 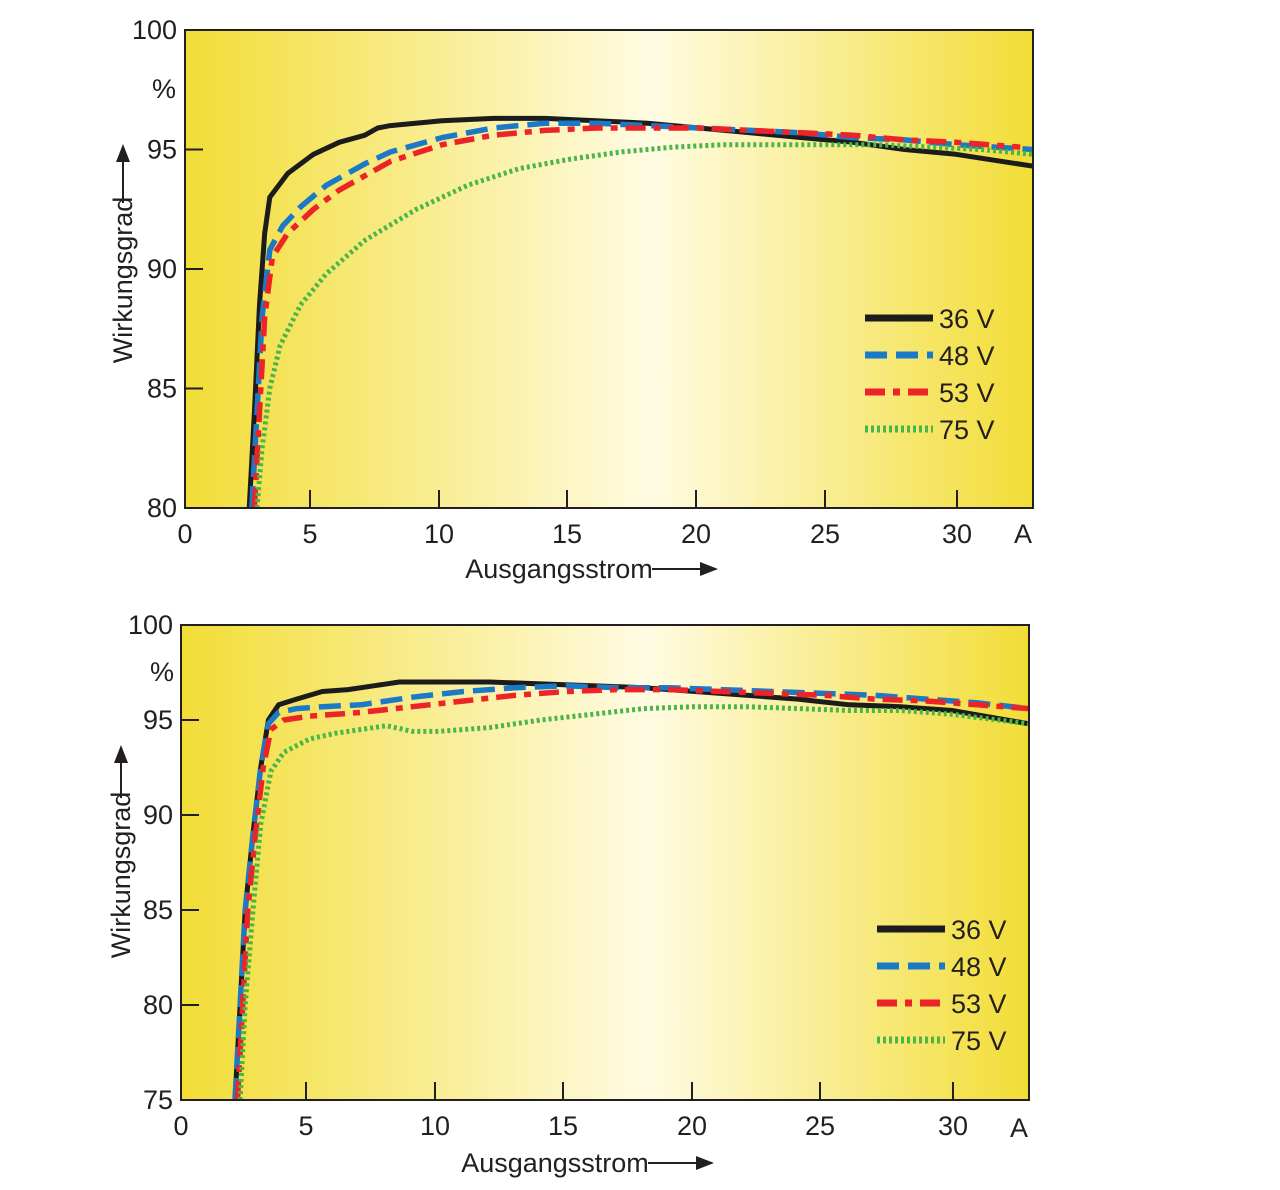 What do you see at coordinates (1023, 534) in the screenshot?
I see `x-unit-label-top: A` at bounding box center [1023, 534].